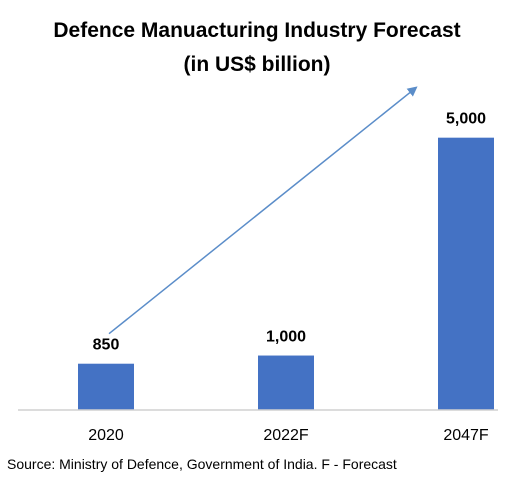 The width and height of the screenshot is (514, 482). What do you see at coordinates (286, 337) in the screenshot?
I see `data-label: 1,000` at bounding box center [286, 337].